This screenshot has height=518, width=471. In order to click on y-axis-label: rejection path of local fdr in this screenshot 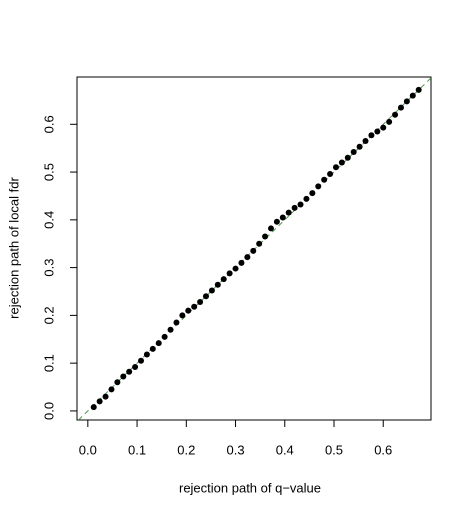, I will do `click(13, 248)`.